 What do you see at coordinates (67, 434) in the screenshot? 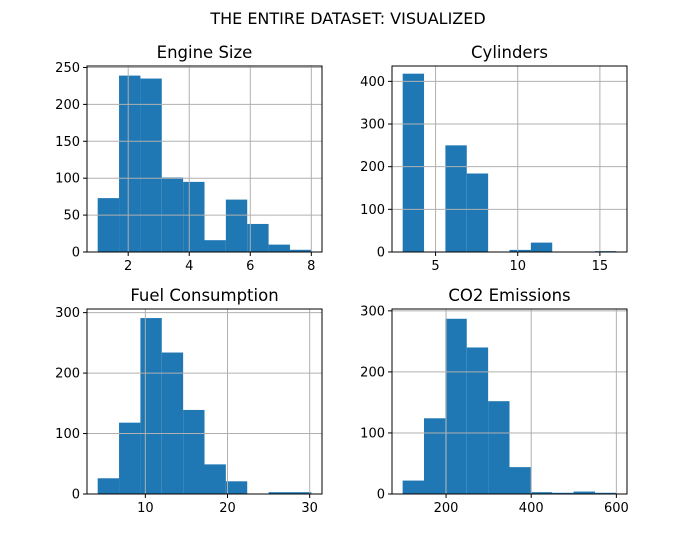
I see `fuel-consumption-ytick-label-1: 100` at bounding box center [67, 434].